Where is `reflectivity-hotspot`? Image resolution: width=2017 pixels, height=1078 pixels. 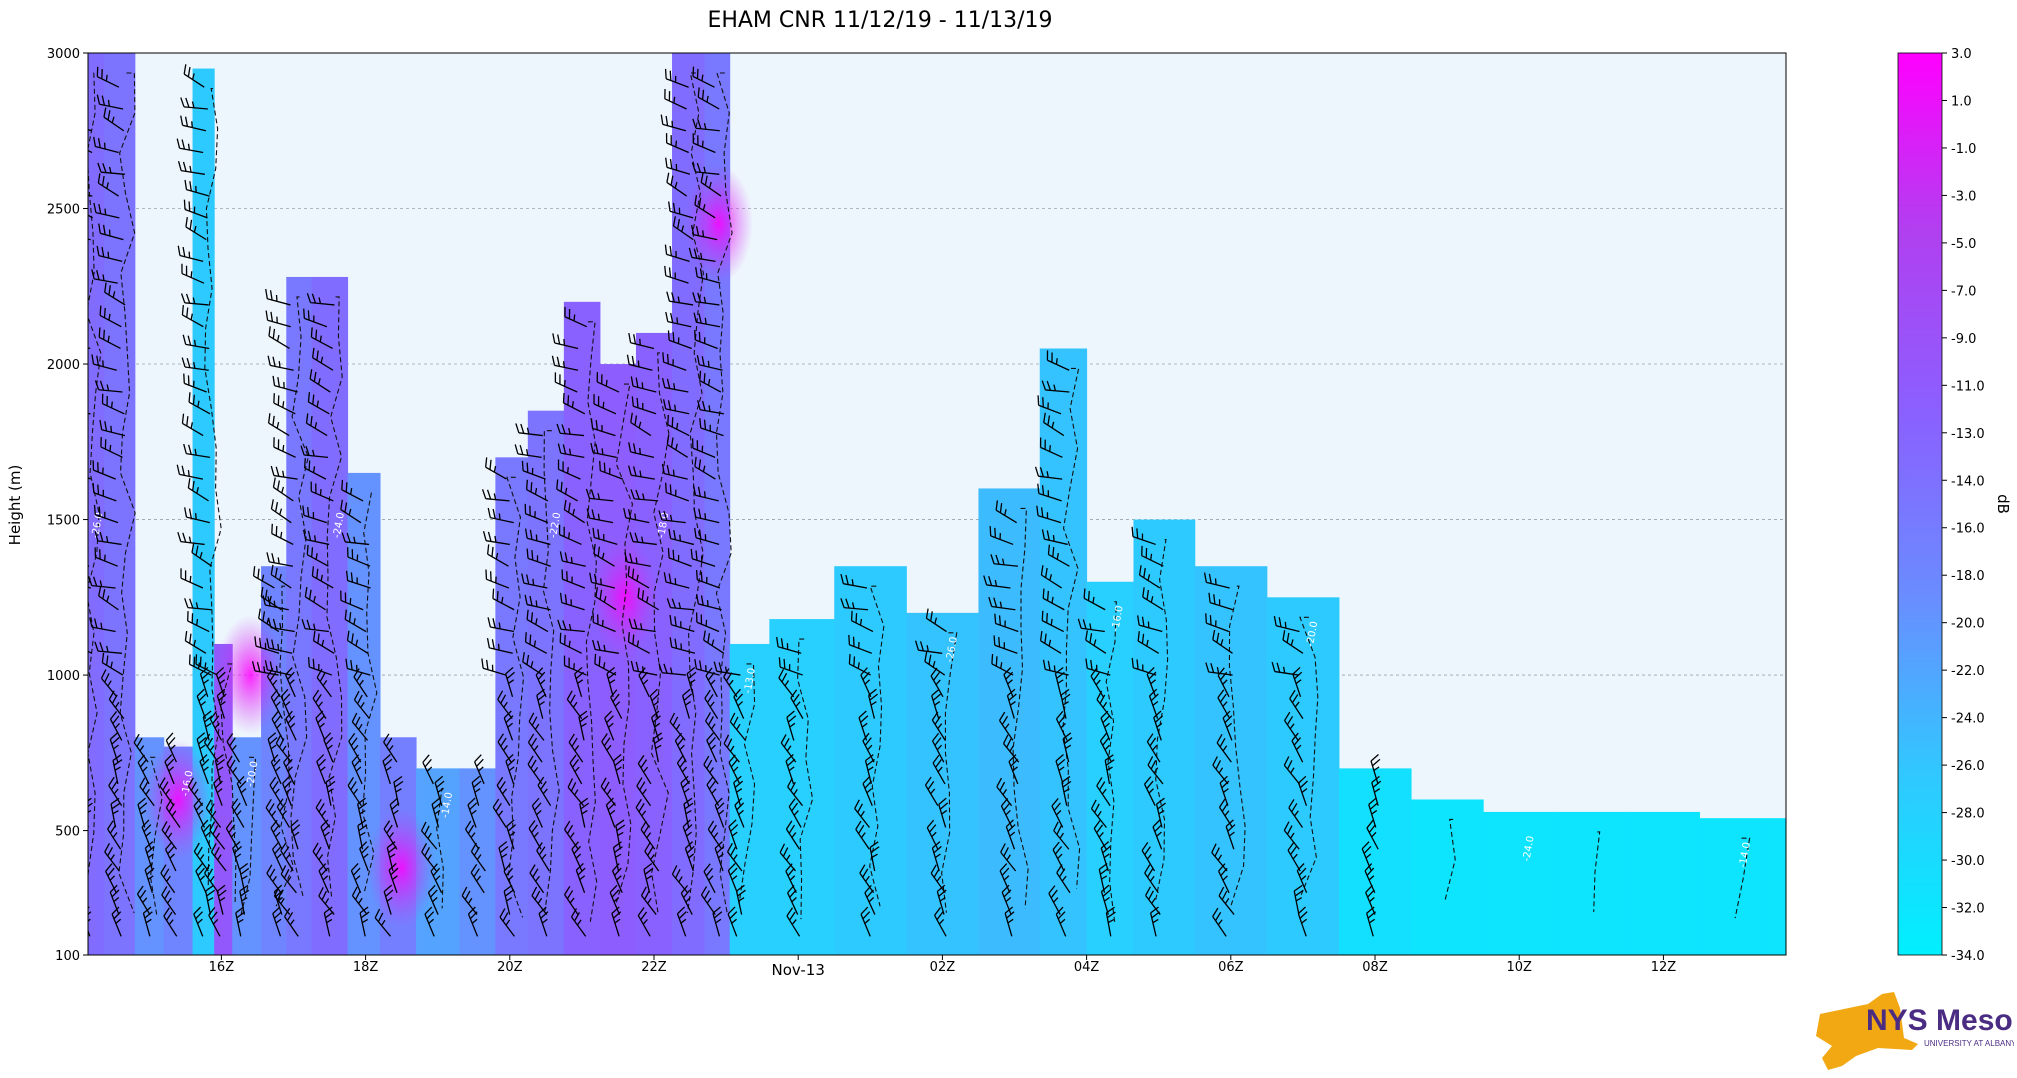
reflectivity-hotspot is located at coordinates (178, 799).